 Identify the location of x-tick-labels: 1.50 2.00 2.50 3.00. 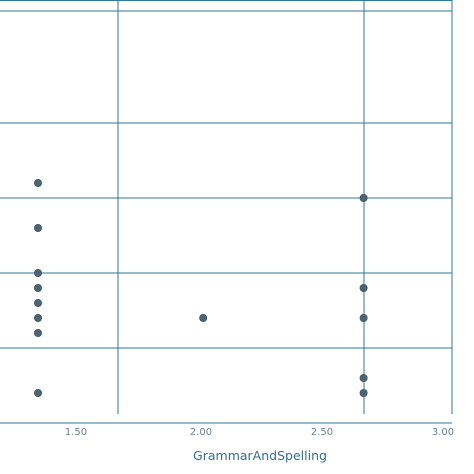
(259, 432).